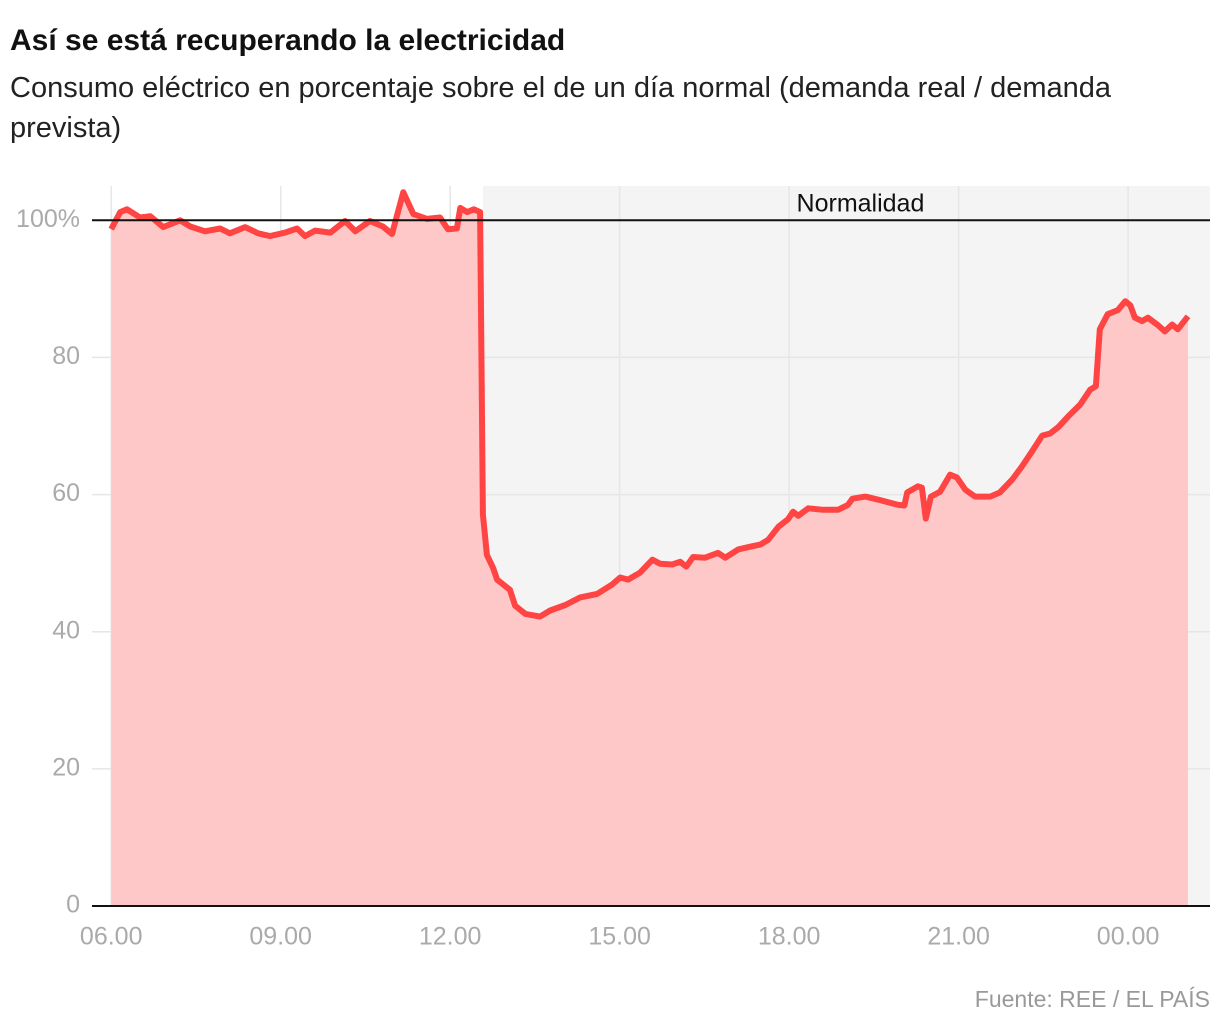  I want to click on x-tick-label: 06.00, so click(111, 937).